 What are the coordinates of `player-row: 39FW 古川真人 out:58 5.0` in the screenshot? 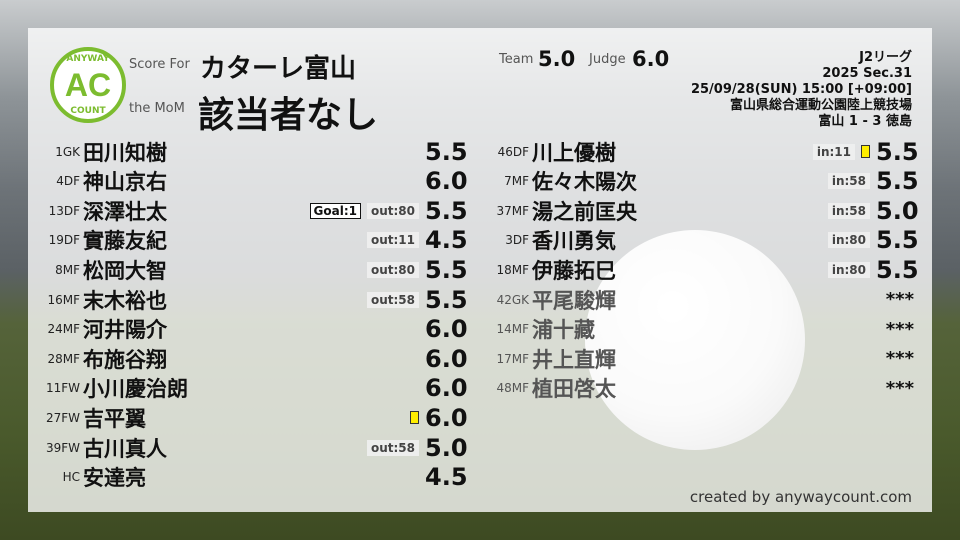 It's located at (250, 447).